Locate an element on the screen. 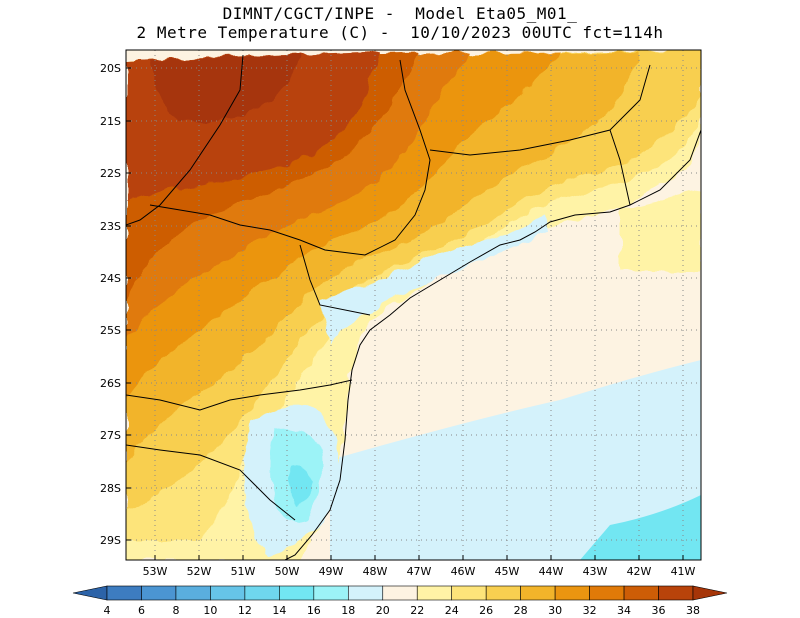 The image size is (800, 618). highland-16-area is located at coordinates (300, 484).